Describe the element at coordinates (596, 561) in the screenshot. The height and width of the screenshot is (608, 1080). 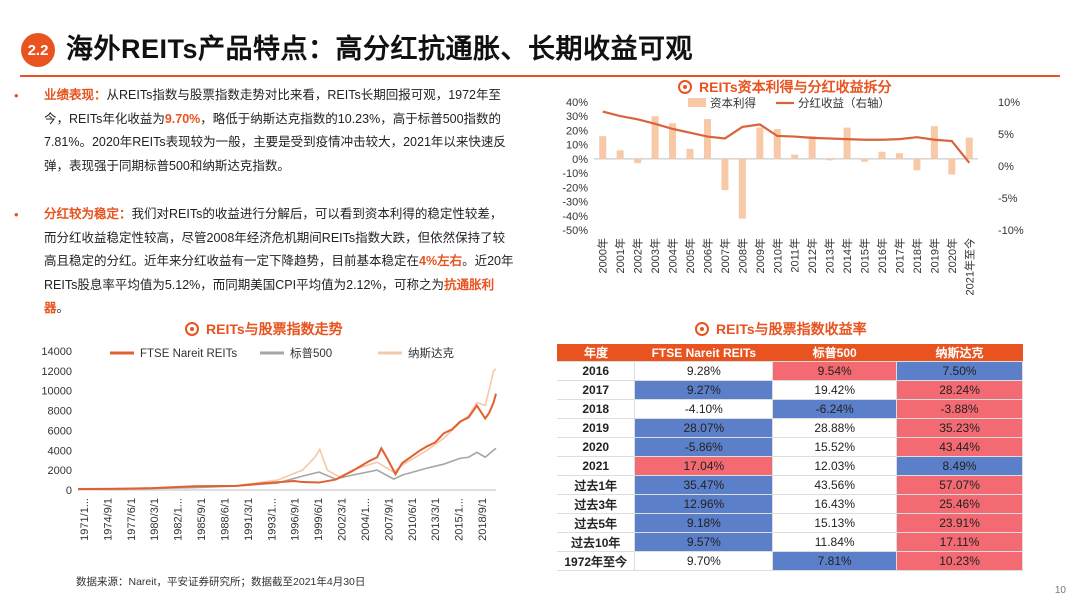
I see `table-row-label: 1972年至今` at that location.